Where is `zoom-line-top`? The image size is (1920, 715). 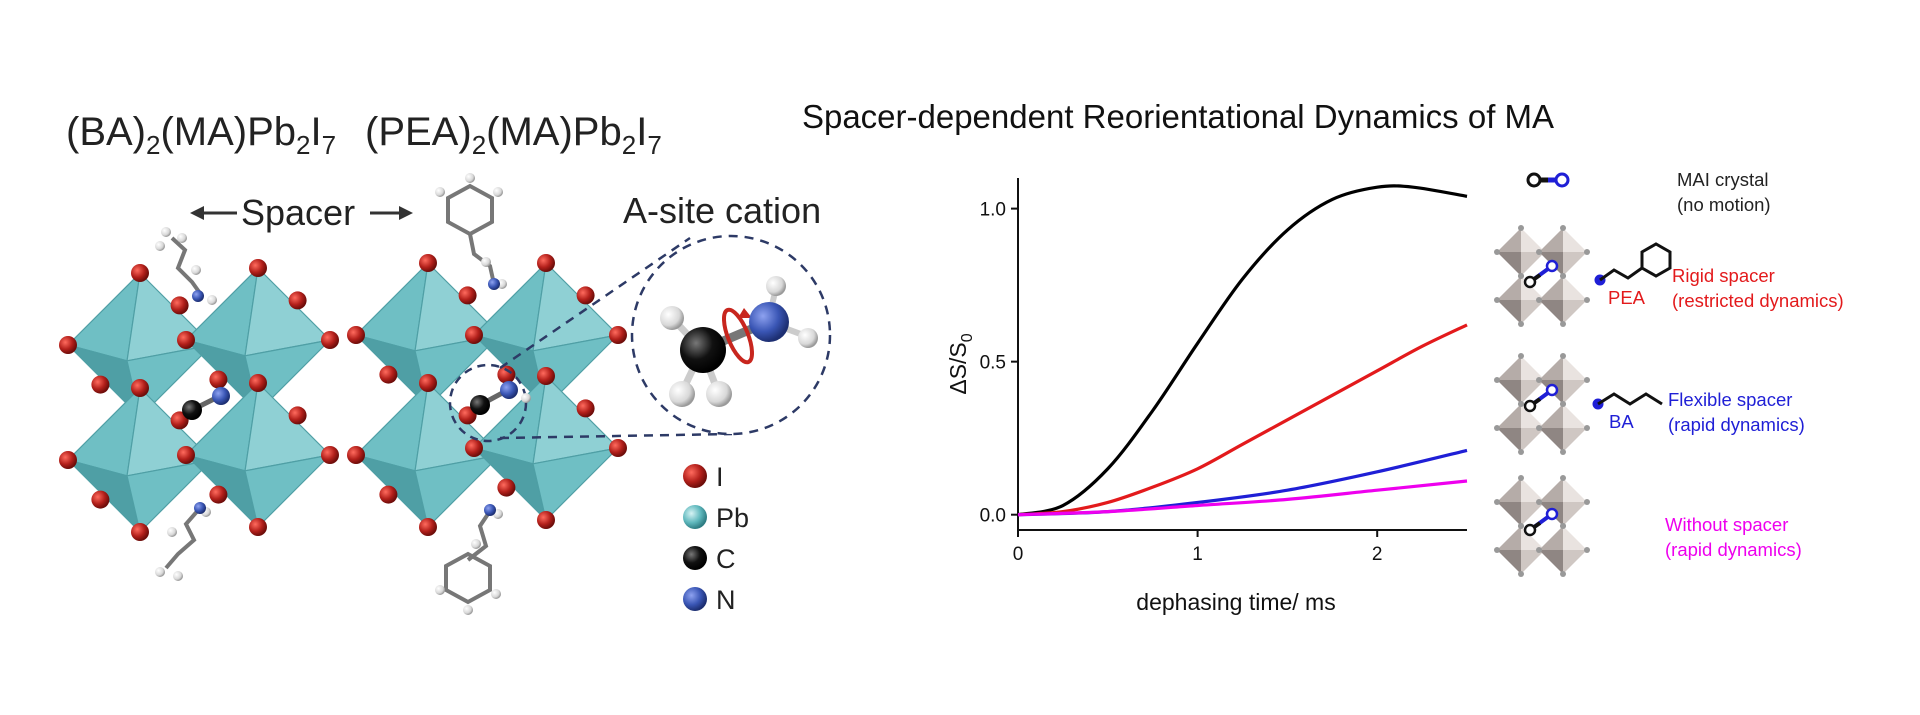 zoom-line-top is located at coordinates (595, 303).